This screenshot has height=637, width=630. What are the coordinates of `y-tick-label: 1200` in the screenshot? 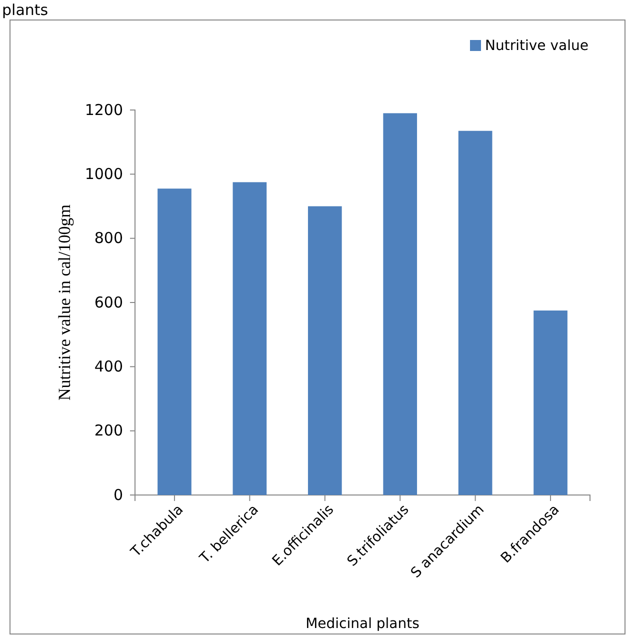 It's located at (103, 109).